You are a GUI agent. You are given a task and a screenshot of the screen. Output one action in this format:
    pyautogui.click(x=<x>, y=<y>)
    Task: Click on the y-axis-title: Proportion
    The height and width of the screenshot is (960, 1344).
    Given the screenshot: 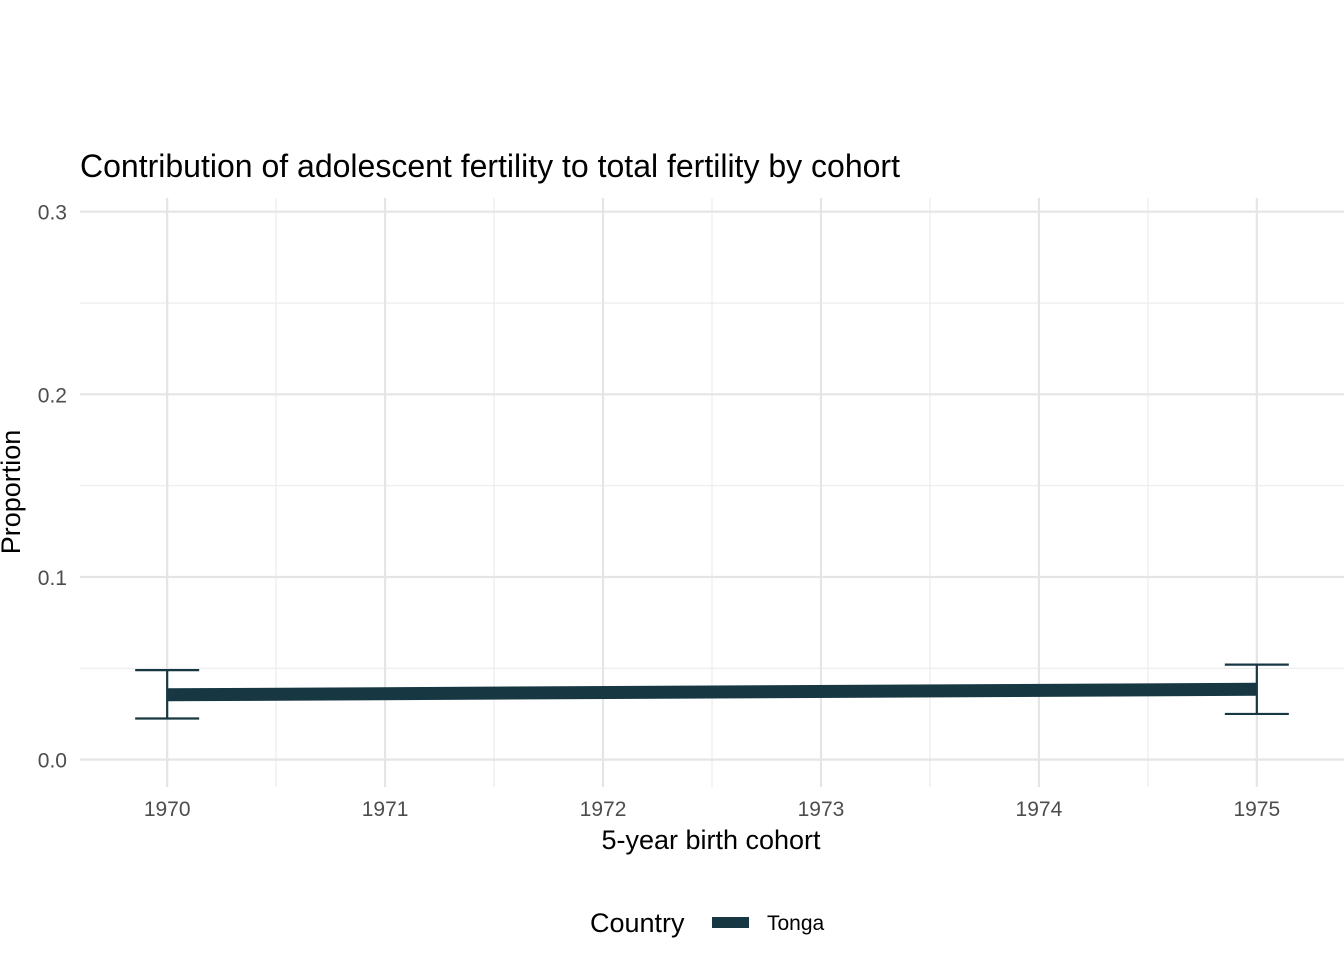 What is the action you would take?
    pyautogui.click(x=13, y=492)
    